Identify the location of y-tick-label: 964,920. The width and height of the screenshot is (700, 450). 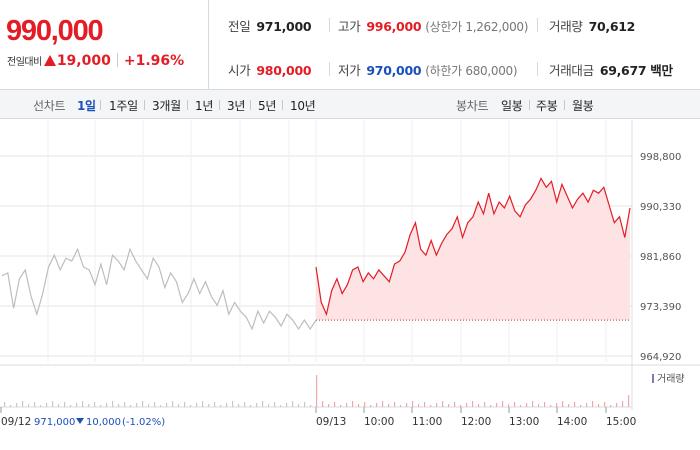
(660, 357).